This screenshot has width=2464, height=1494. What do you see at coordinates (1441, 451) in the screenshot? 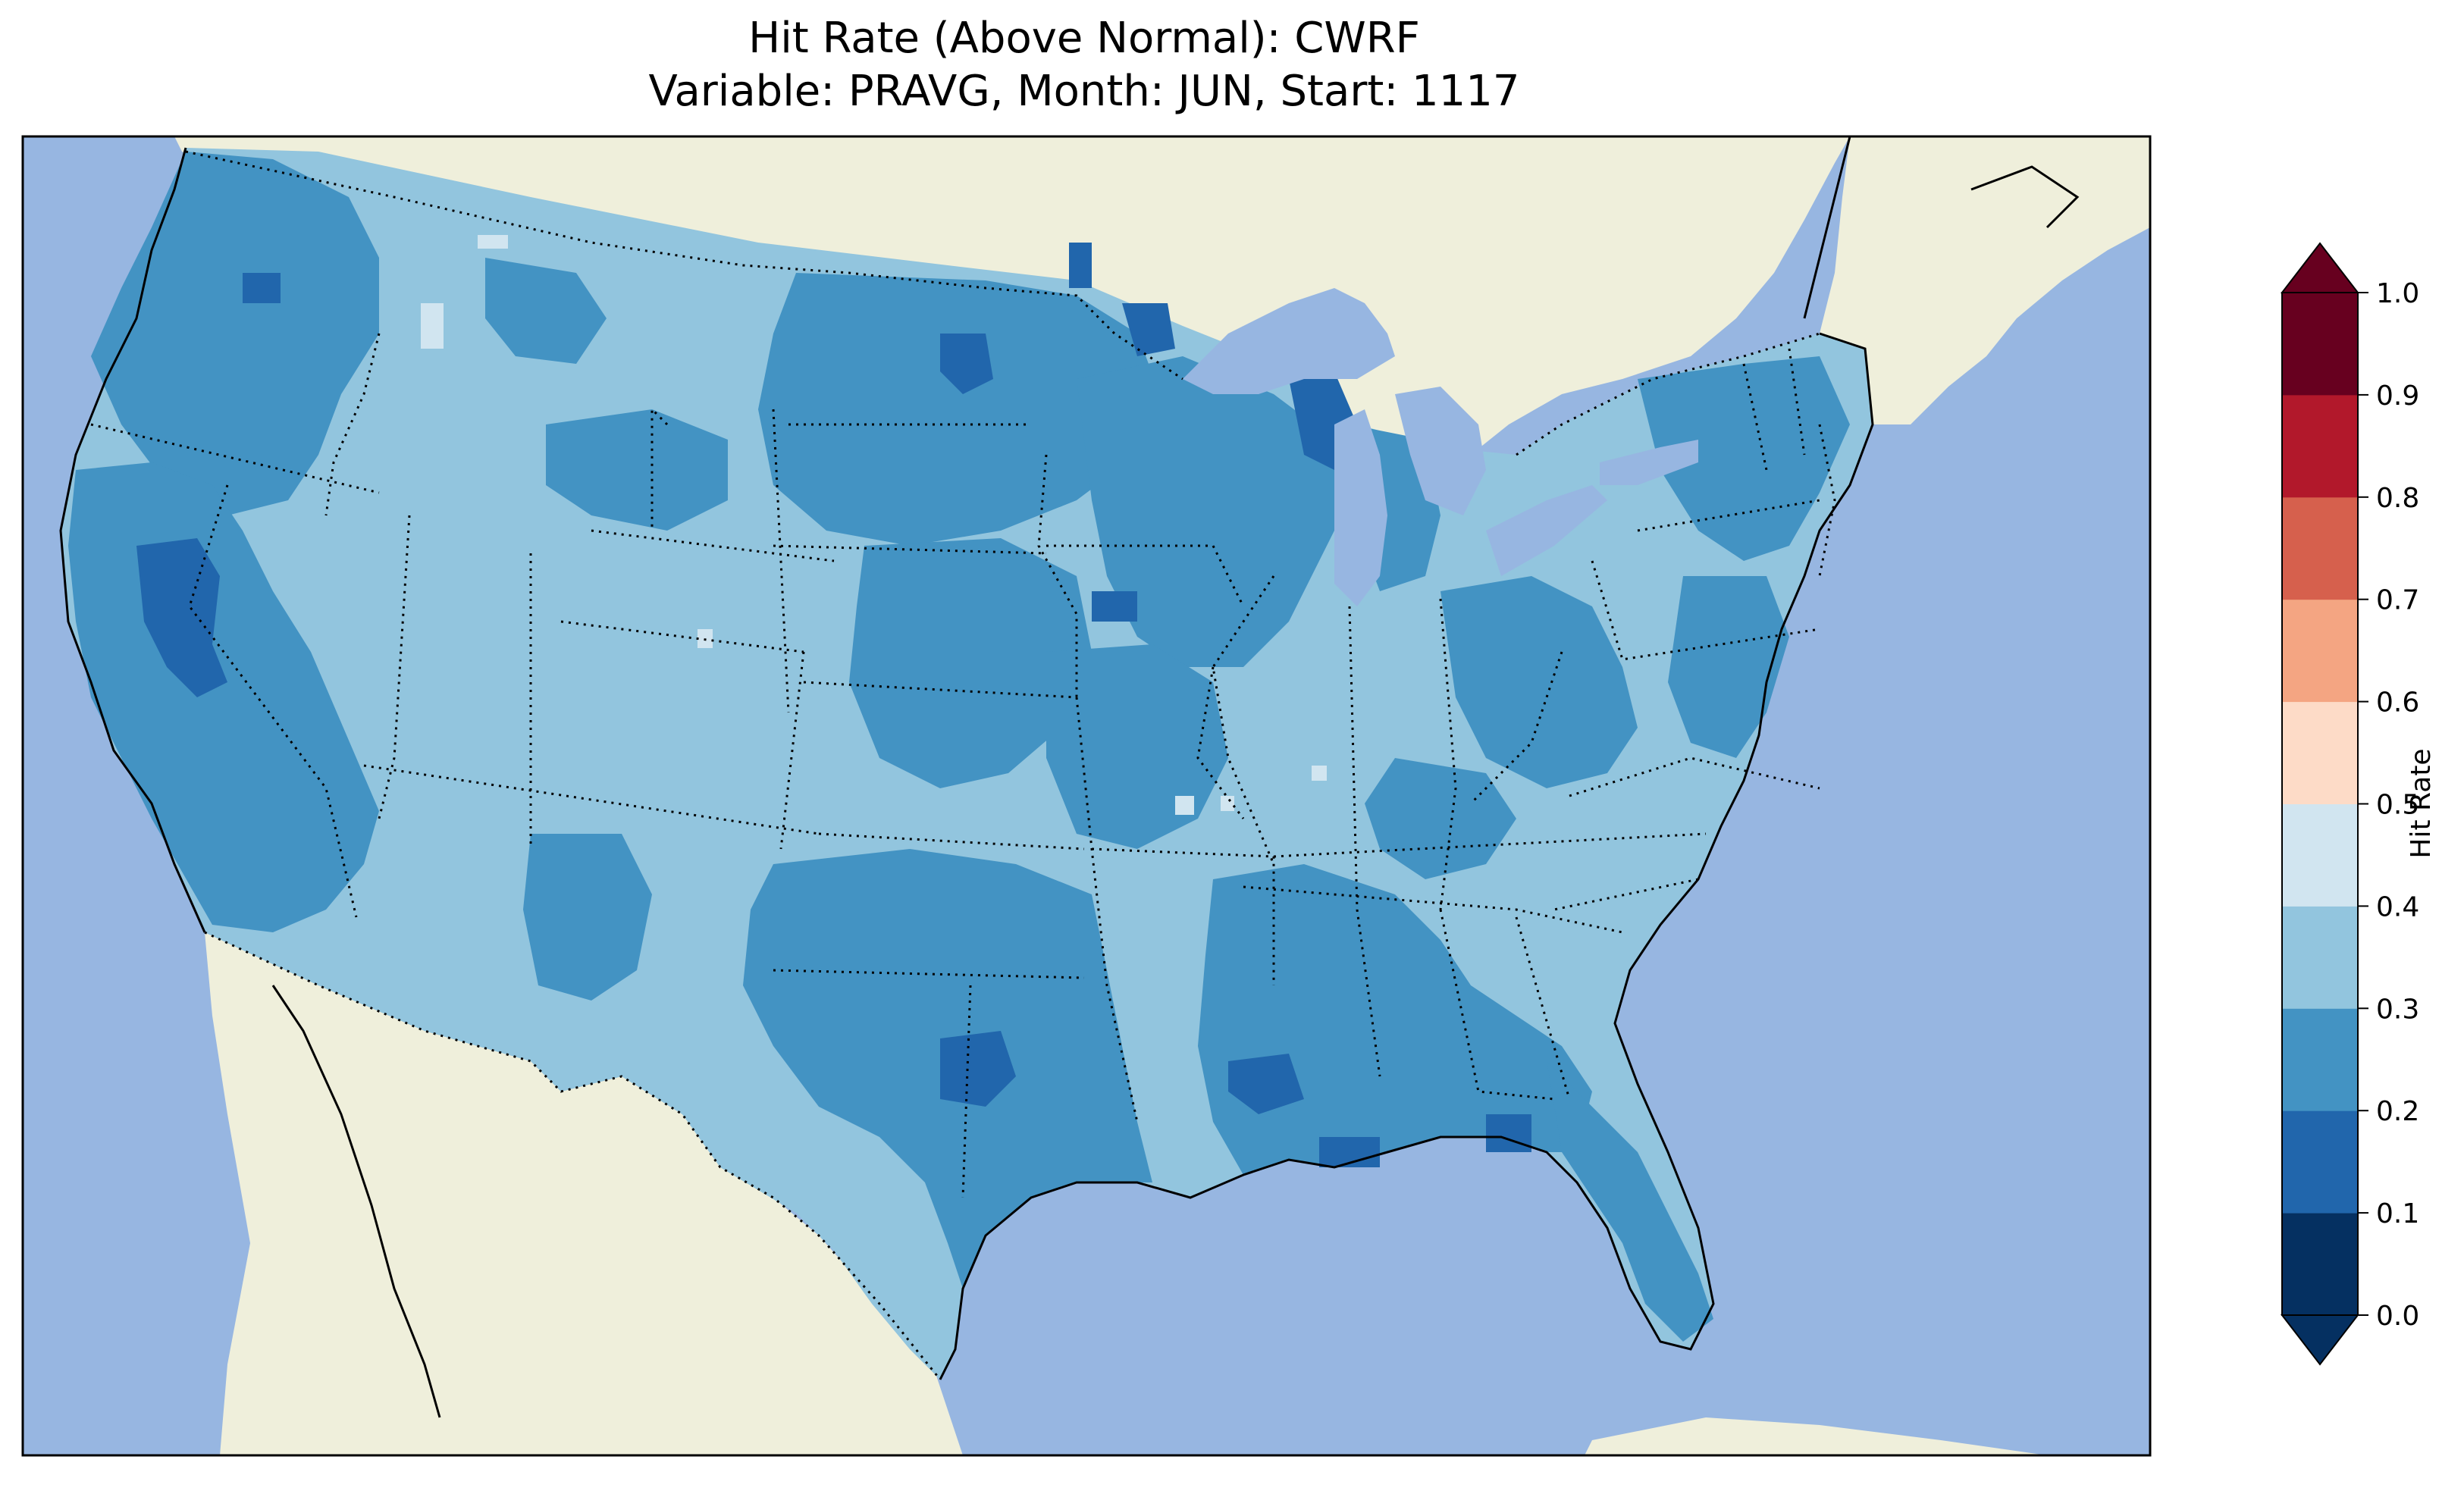
I see `lake-huron` at bounding box center [1441, 451].